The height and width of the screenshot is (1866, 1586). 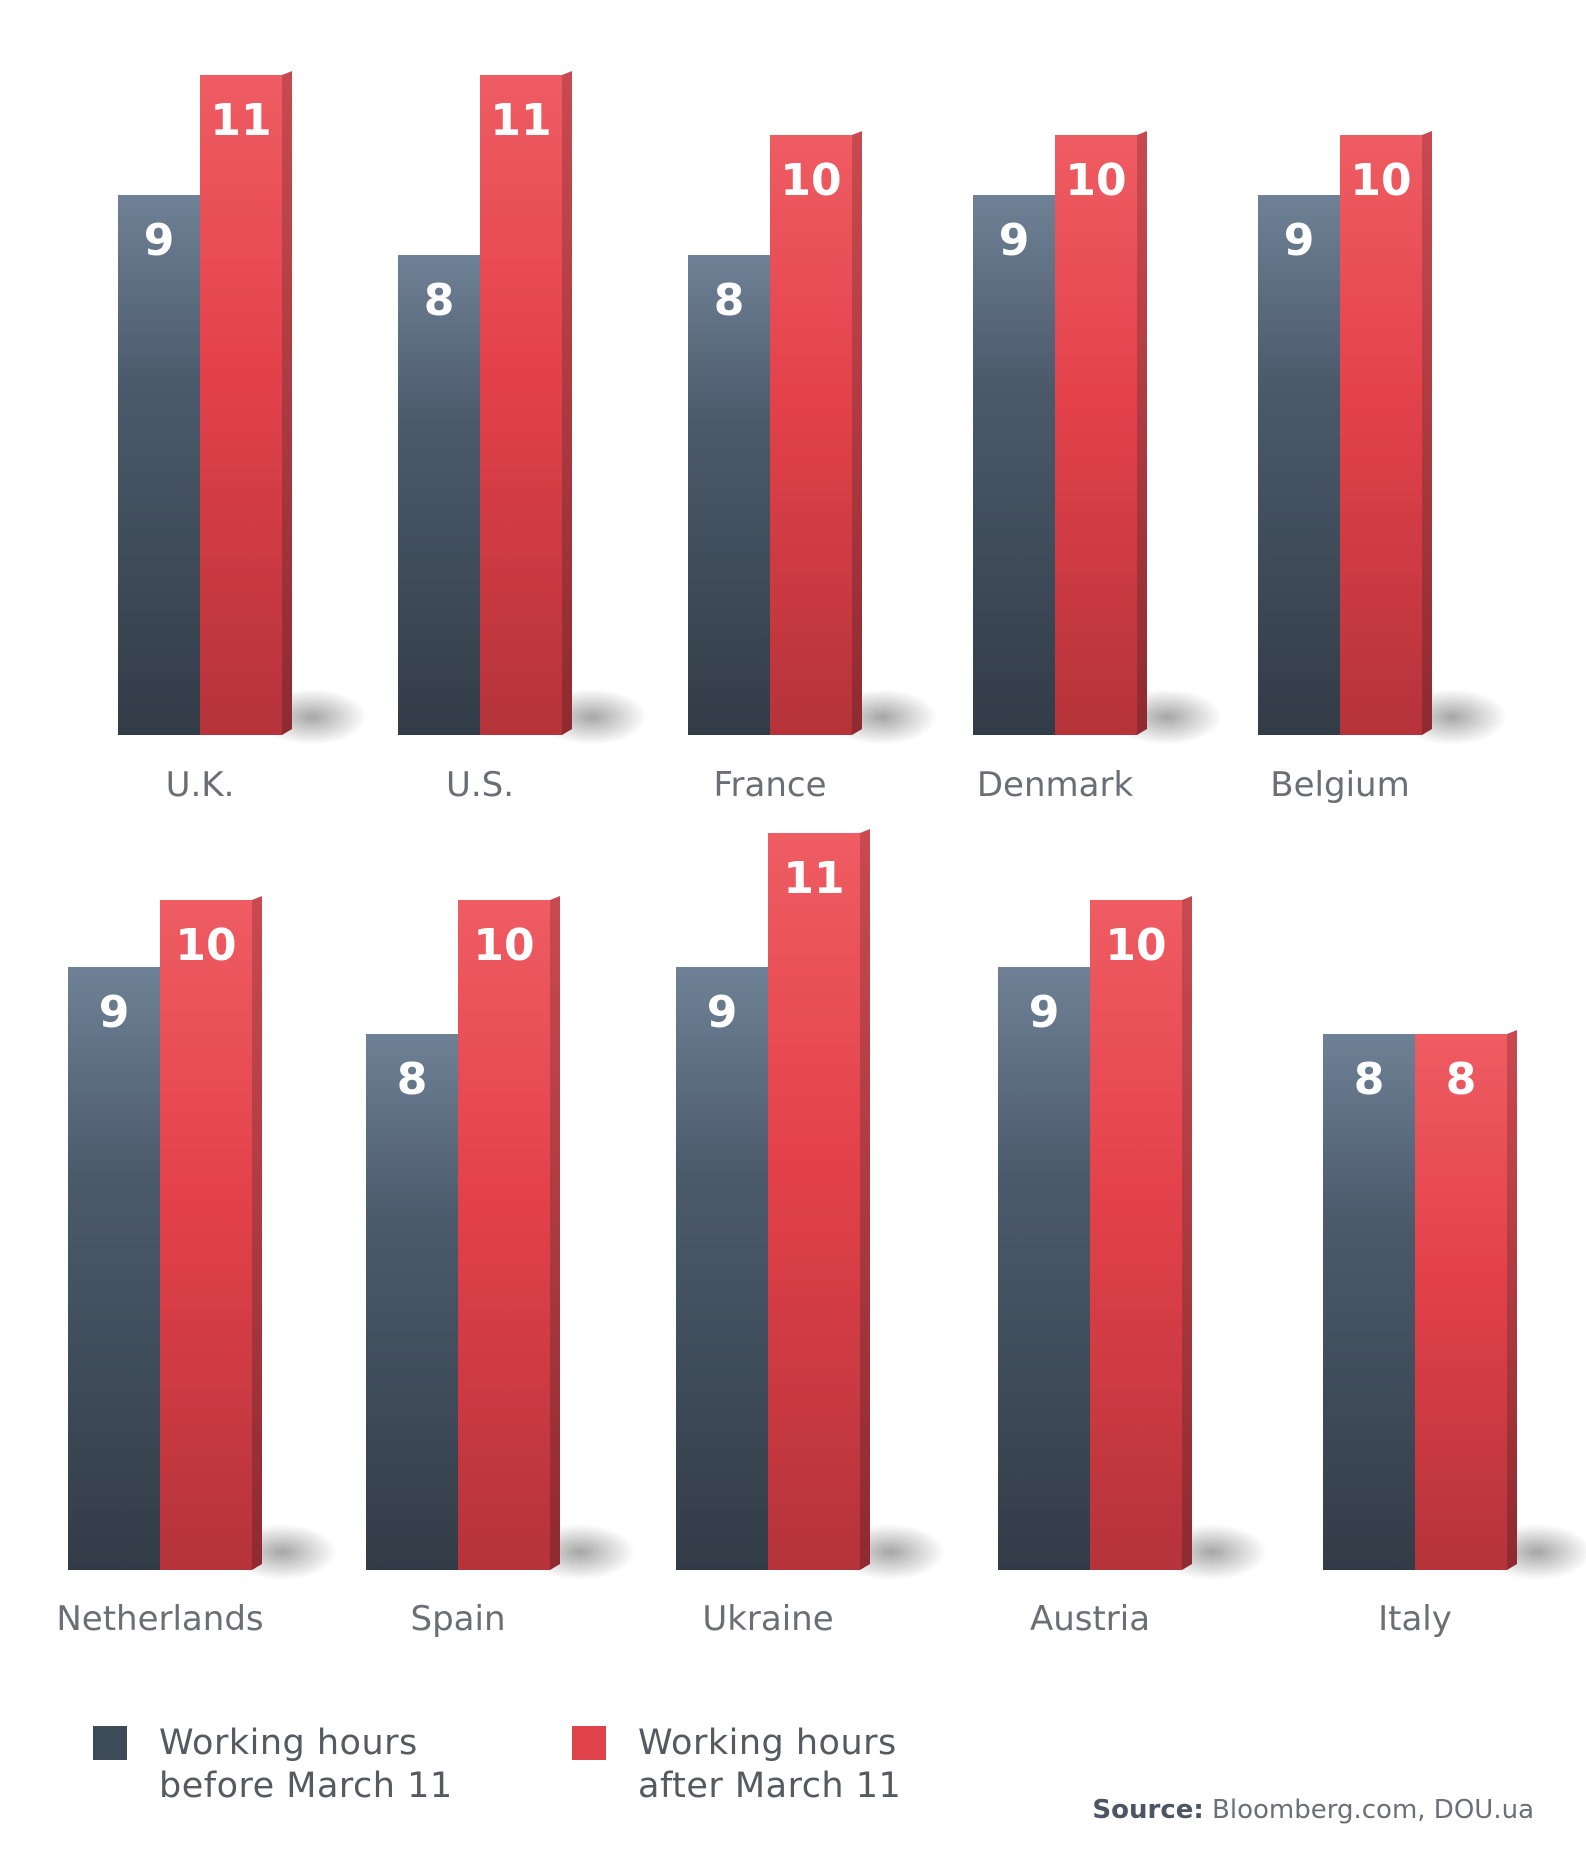 I want to click on bar-before-ukraine, so click(x=722, y=1268).